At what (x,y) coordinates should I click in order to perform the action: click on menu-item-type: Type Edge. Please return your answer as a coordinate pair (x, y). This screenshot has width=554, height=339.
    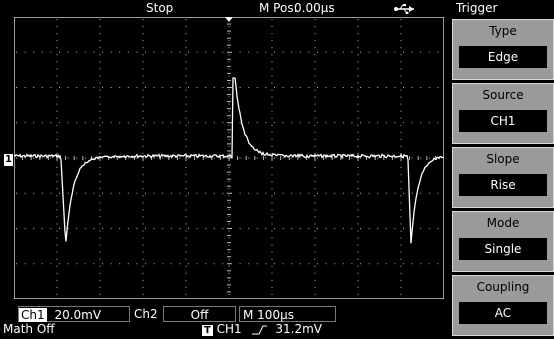
    Looking at the image, I should click on (503, 49).